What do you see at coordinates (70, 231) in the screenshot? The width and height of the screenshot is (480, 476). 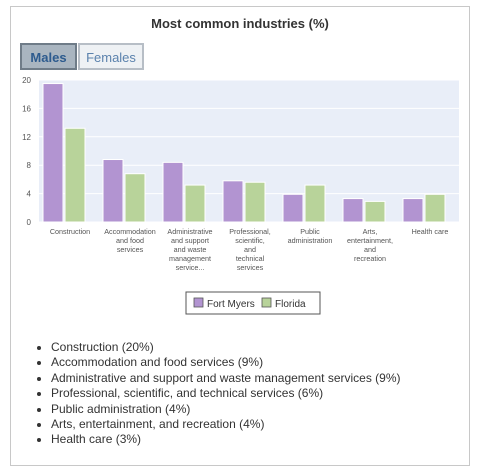 I see `x-tick-label: Construction` at bounding box center [70, 231].